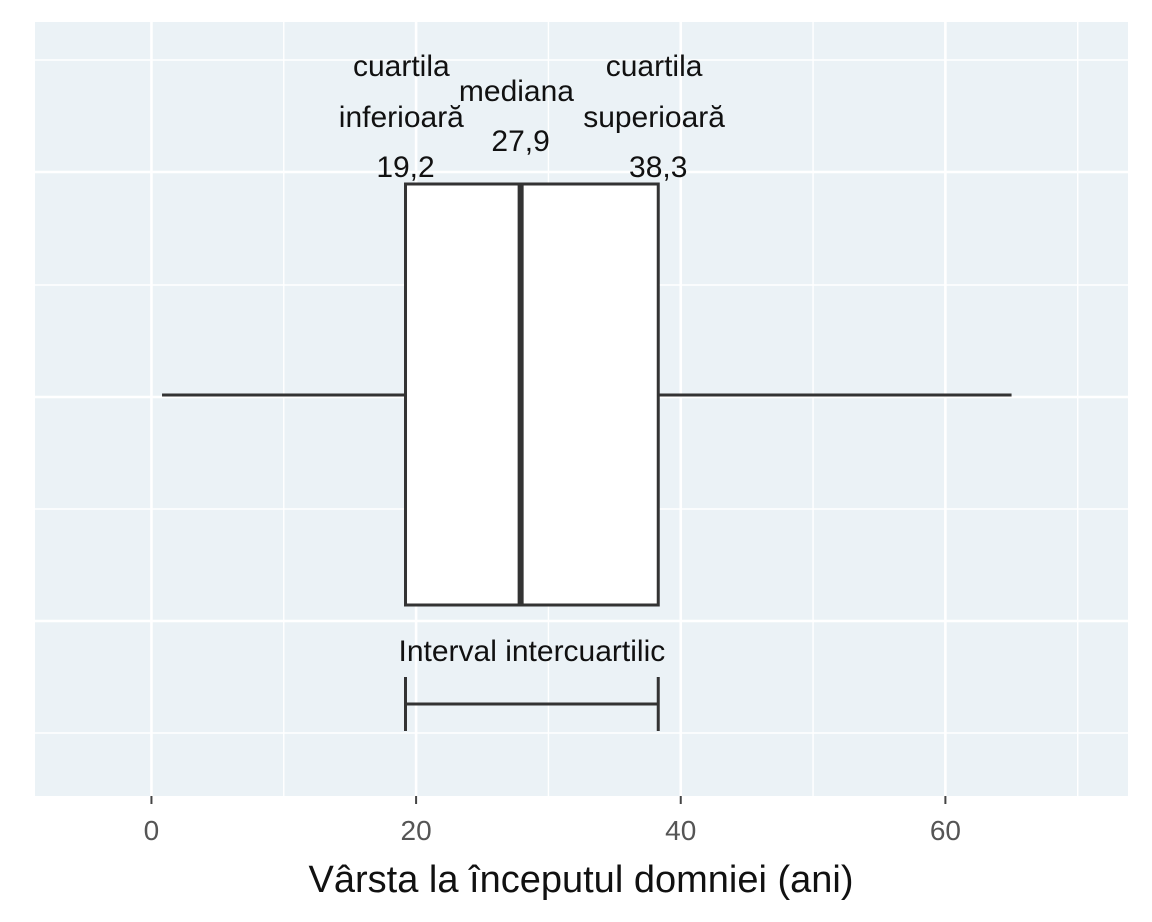 The image size is (1152, 922). I want to click on q1-annotation: cuartila inferioară 19,2, so click(405, 117).